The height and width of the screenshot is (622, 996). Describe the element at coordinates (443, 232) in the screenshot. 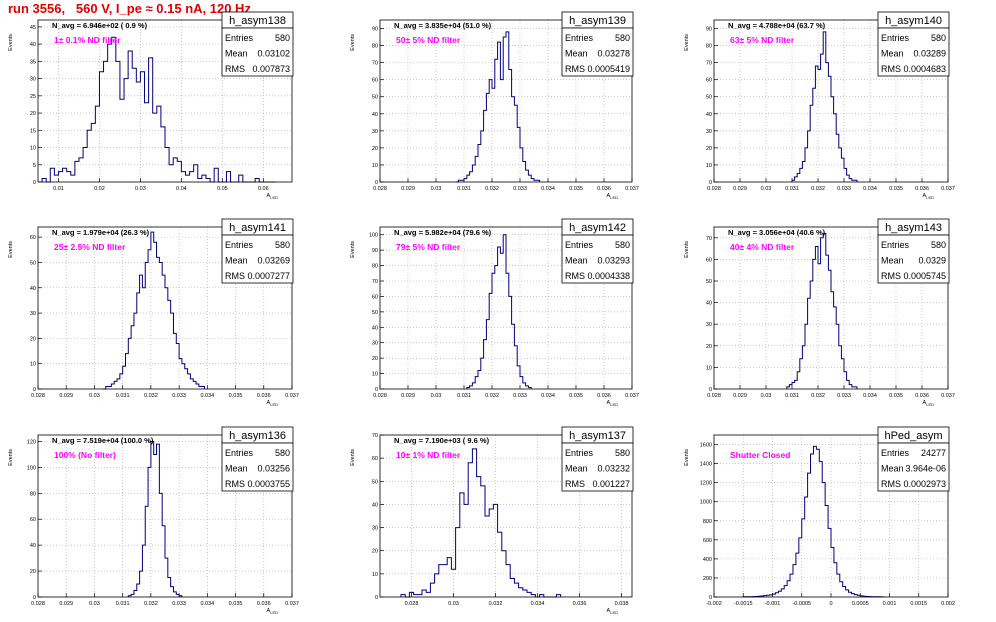

I see `navg-label: N_avg = 5.982e+04 (79.6 %)` at that location.